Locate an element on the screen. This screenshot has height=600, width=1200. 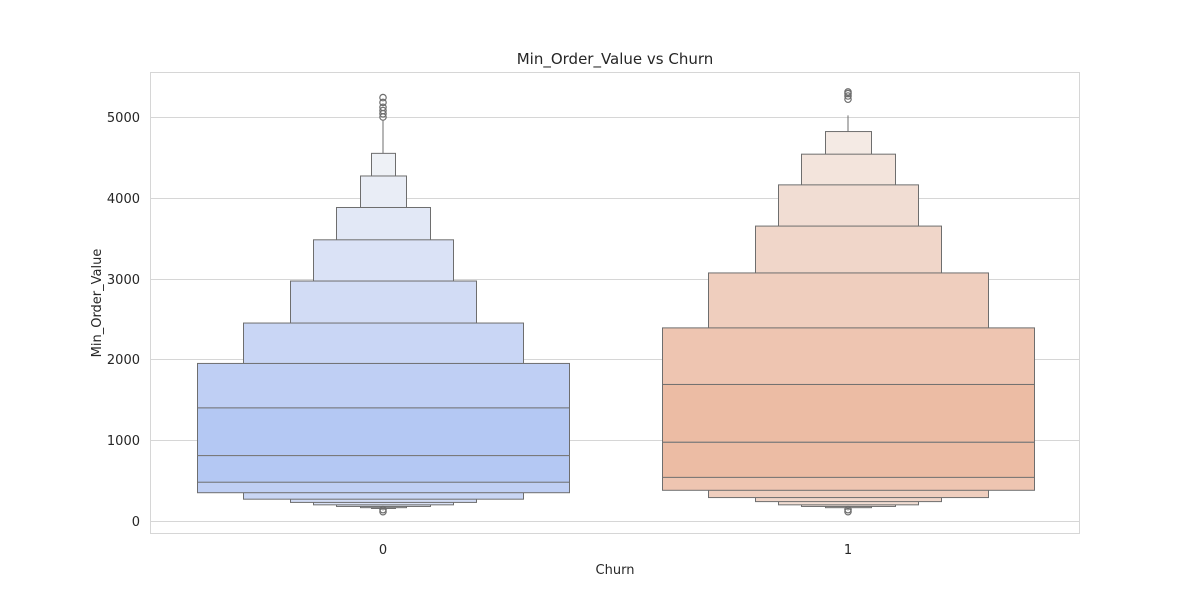
y-tick-label: 4000 is located at coordinates (123, 199).